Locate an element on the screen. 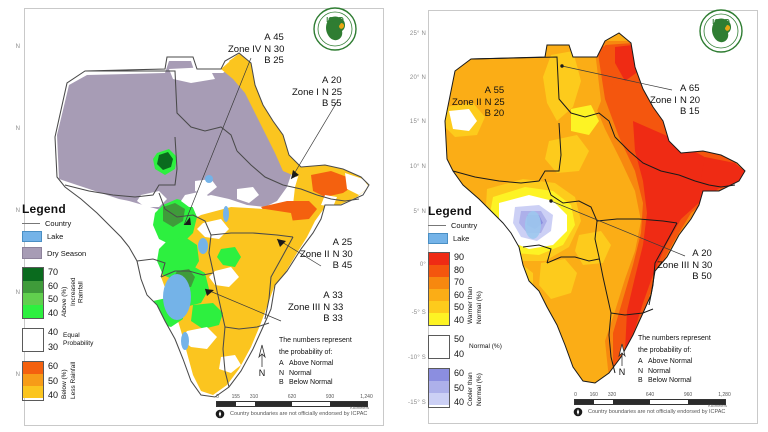  ramp-value: 90 is located at coordinates (459, 257).